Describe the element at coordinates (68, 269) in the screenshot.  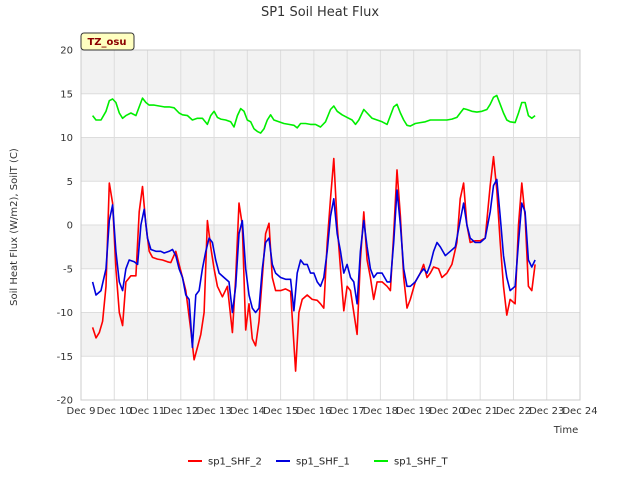
I see `y-tick-label: -5` at that location.